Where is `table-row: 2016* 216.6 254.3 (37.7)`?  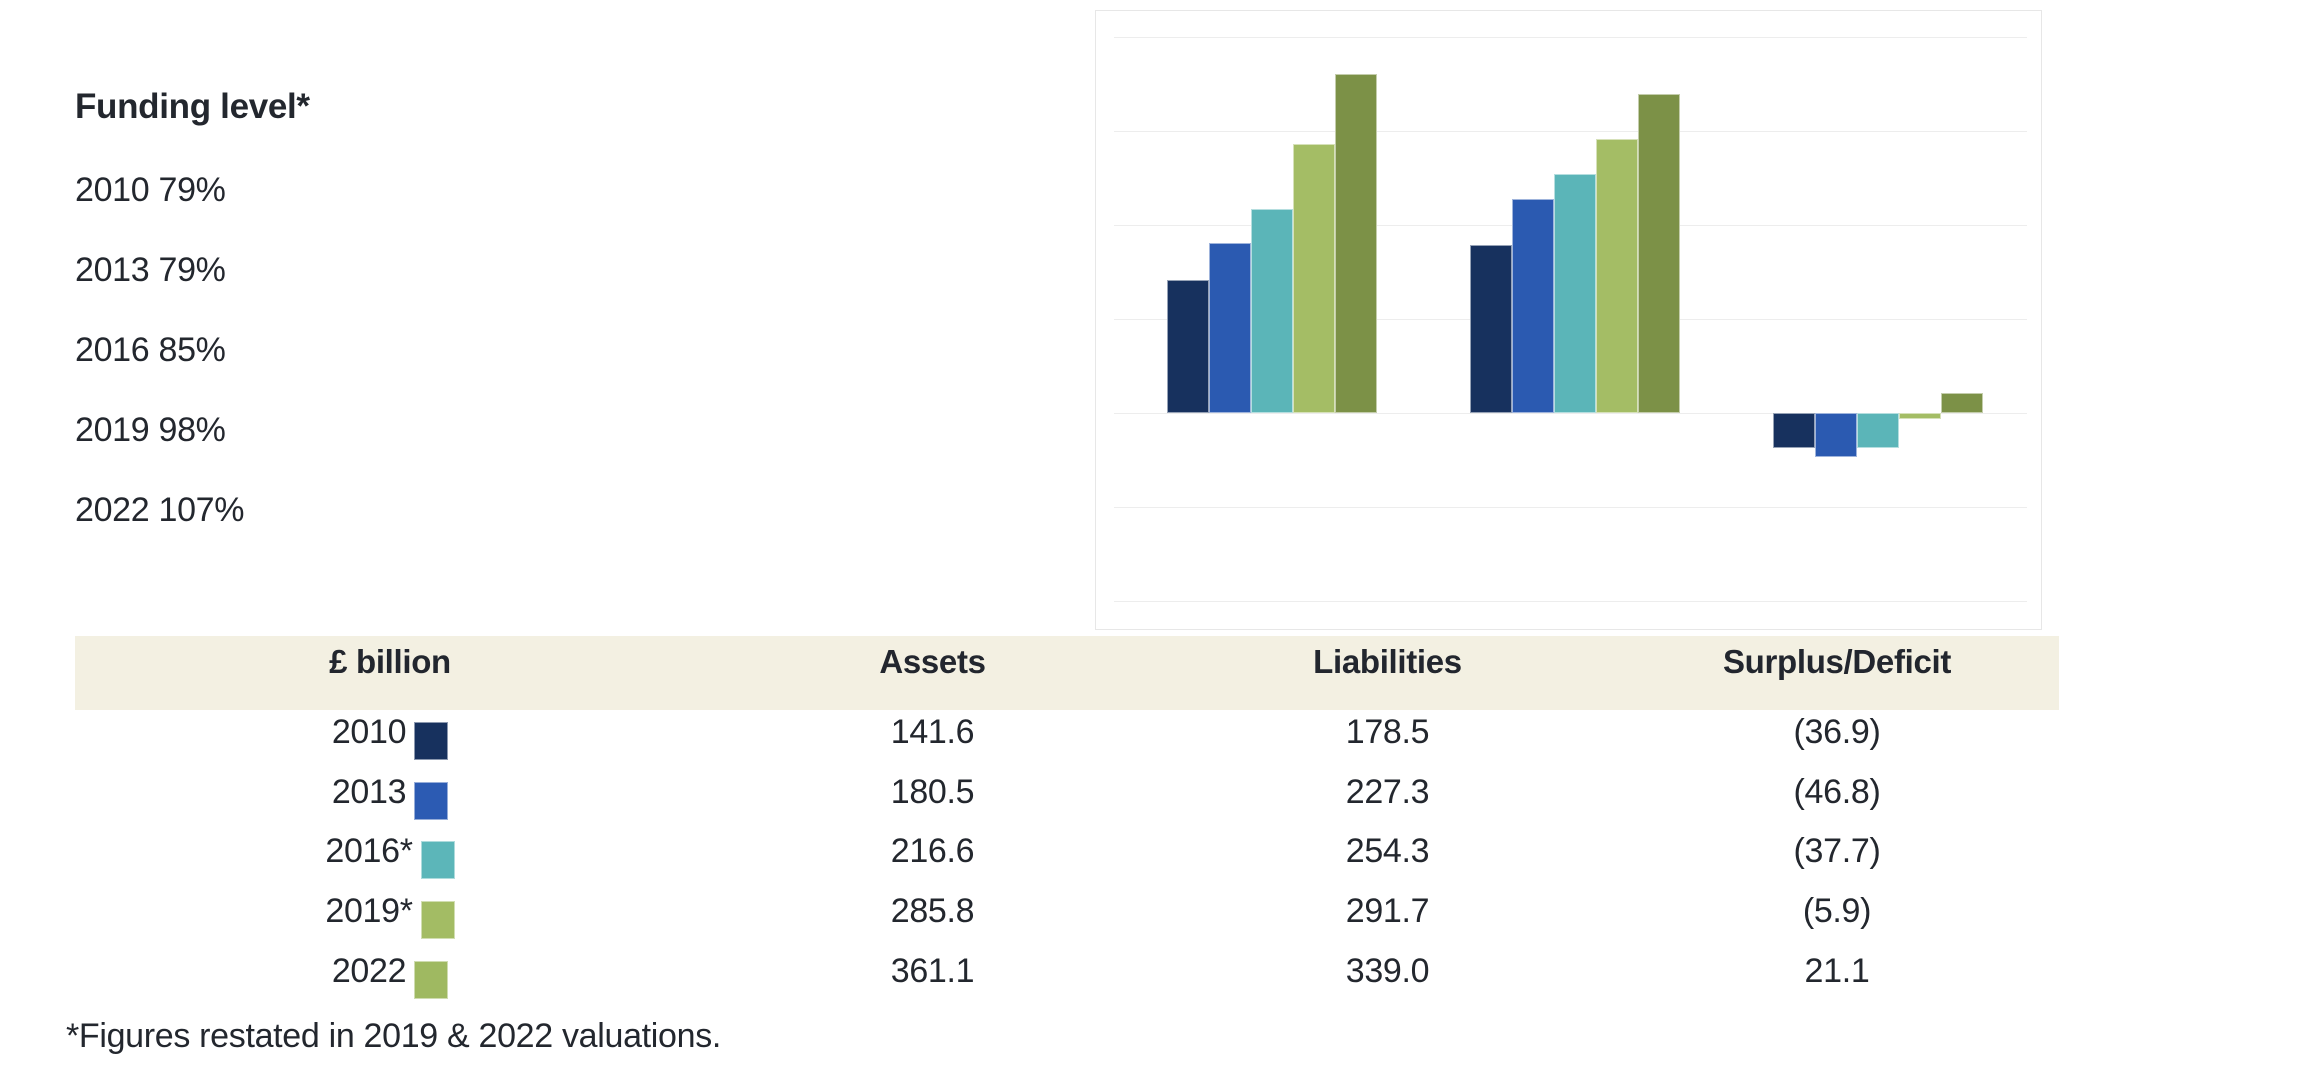 table-row: 2016* 216.6 254.3 (37.7) is located at coordinates (1067, 851).